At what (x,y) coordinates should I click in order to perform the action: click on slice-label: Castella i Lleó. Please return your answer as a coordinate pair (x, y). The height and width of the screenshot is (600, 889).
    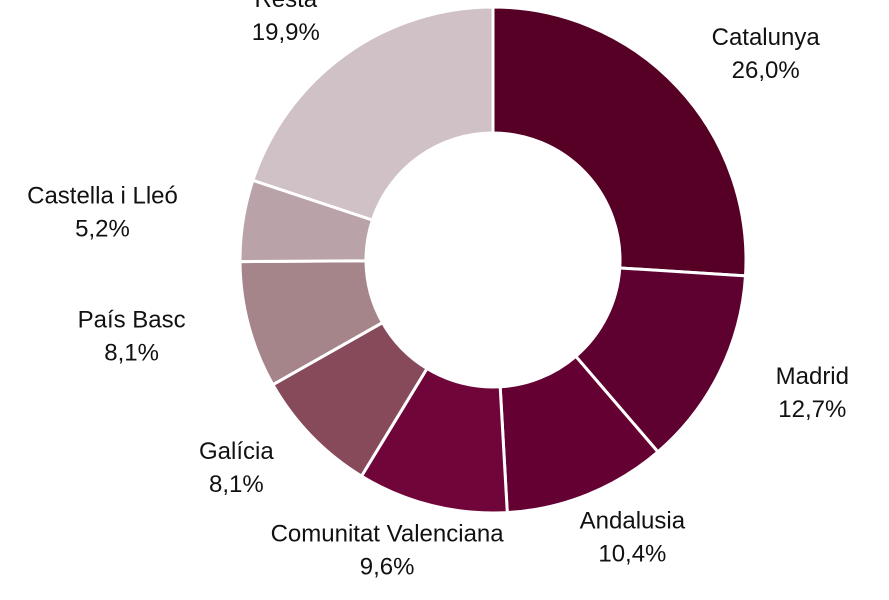
    Looking at the image, I should click on (102, 195).